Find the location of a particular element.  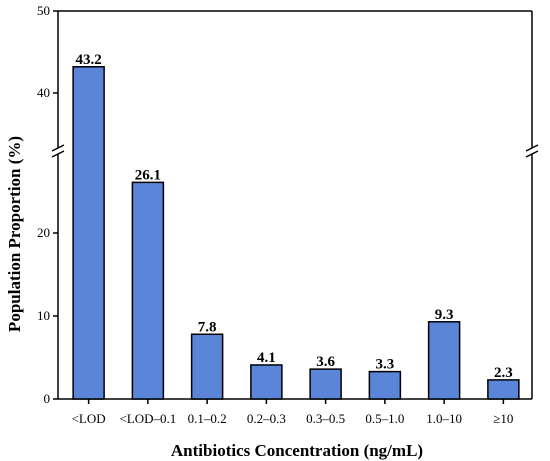

x-tick-label: 0.2–0.3 is located at coordinates (266, 418).